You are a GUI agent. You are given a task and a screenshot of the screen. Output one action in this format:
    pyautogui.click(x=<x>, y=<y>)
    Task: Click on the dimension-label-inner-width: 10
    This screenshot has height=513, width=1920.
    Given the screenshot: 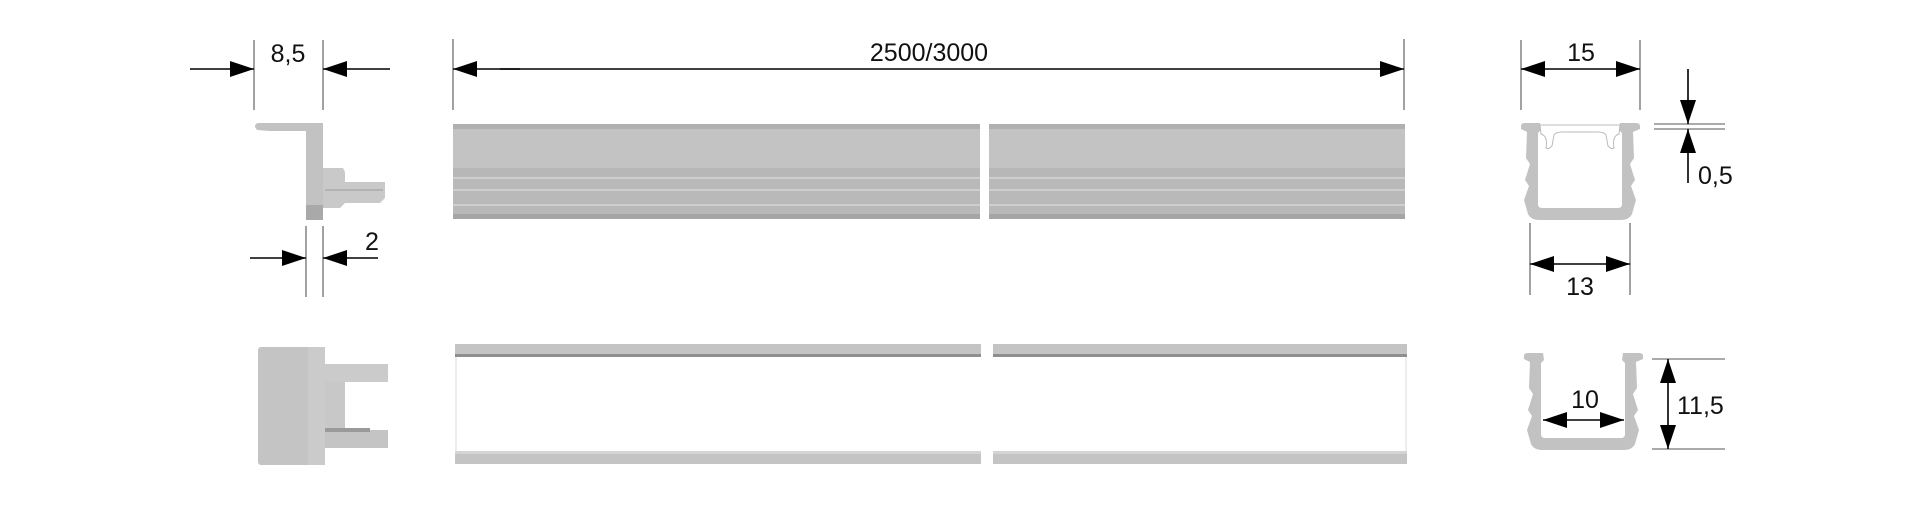 What is the action you would take?
    pyautogui.click(x=1585, y=400)
    